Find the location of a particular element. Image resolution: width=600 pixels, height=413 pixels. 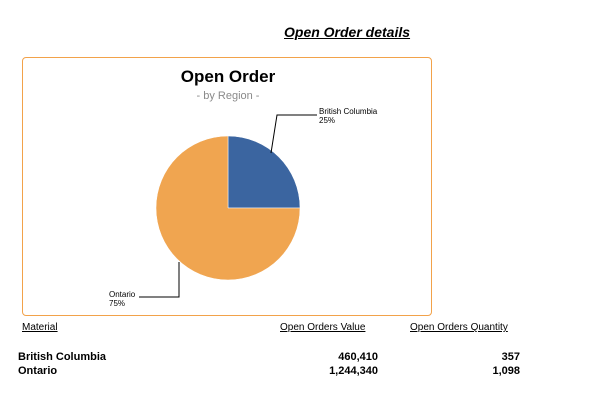

slice-percent: 25% is located at coordinates (327, 120).